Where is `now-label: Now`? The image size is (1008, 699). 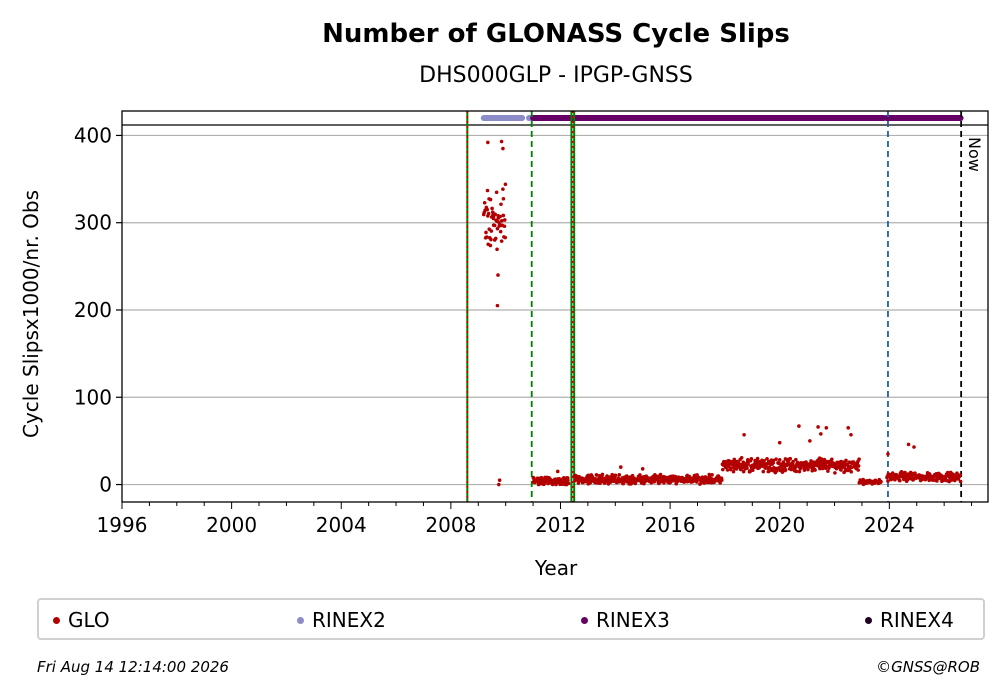 now-label: Now is located at coordinates (974, 154).